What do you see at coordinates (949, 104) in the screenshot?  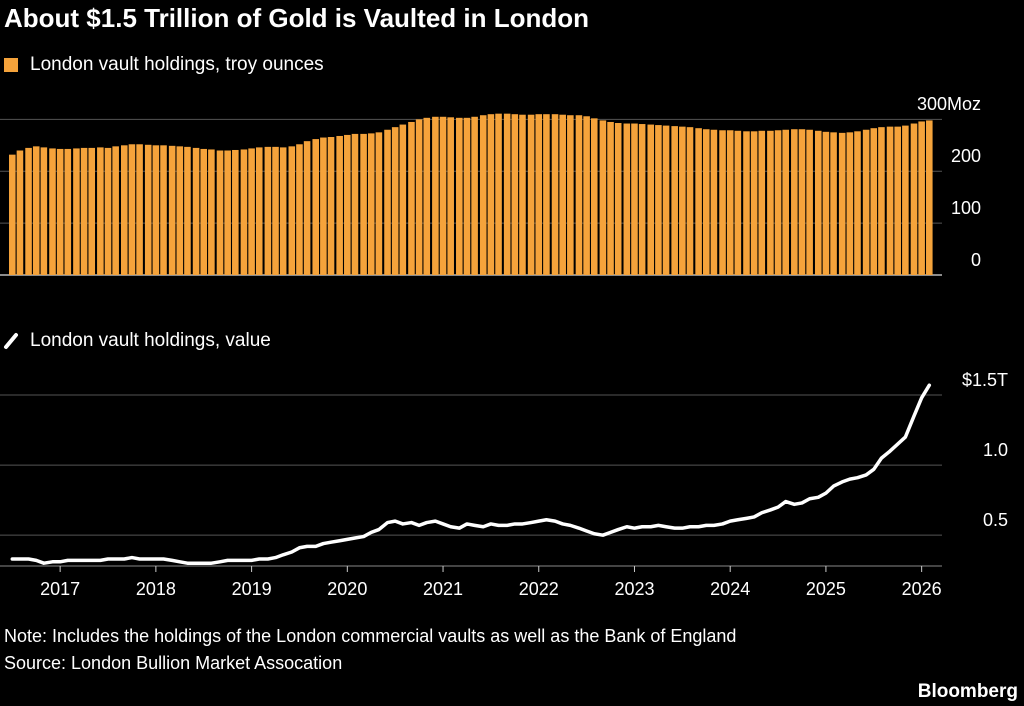 I see `y-tick-label: 300Moz` at bounding box center [949, 104].